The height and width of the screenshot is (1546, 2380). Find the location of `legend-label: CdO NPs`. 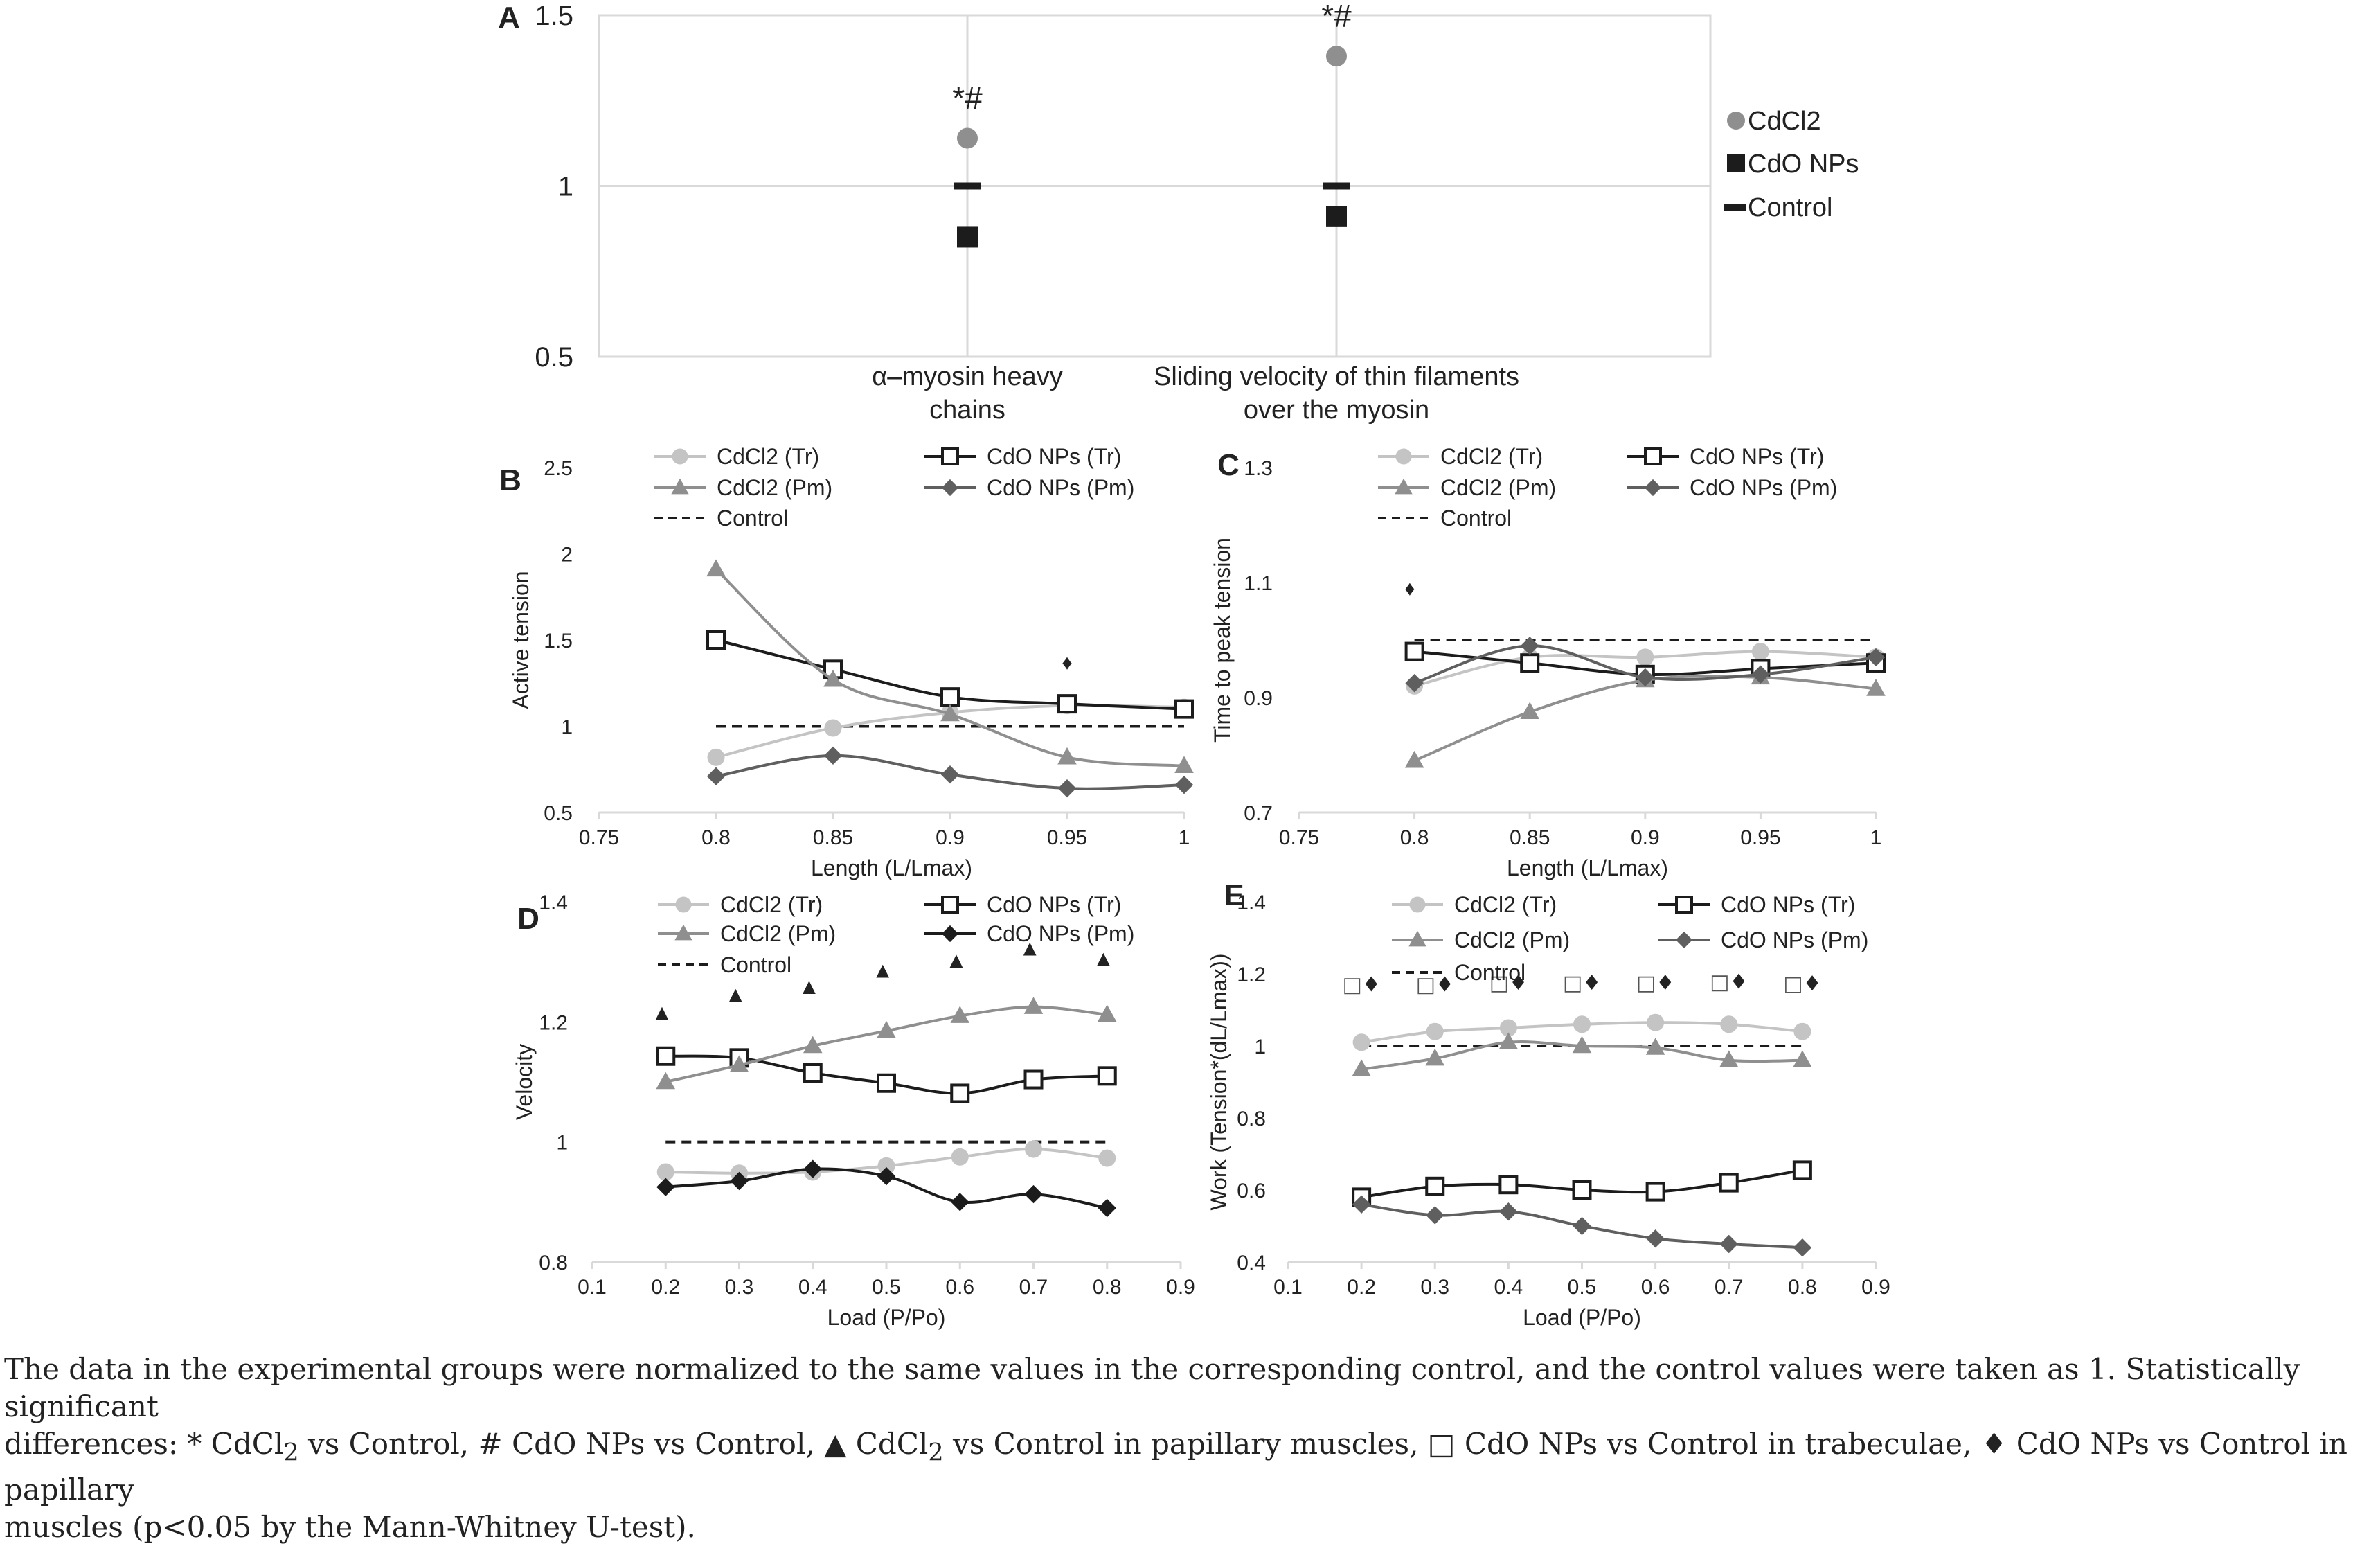

legend-label: CdO NPs is located at coordinates (1803, 164).